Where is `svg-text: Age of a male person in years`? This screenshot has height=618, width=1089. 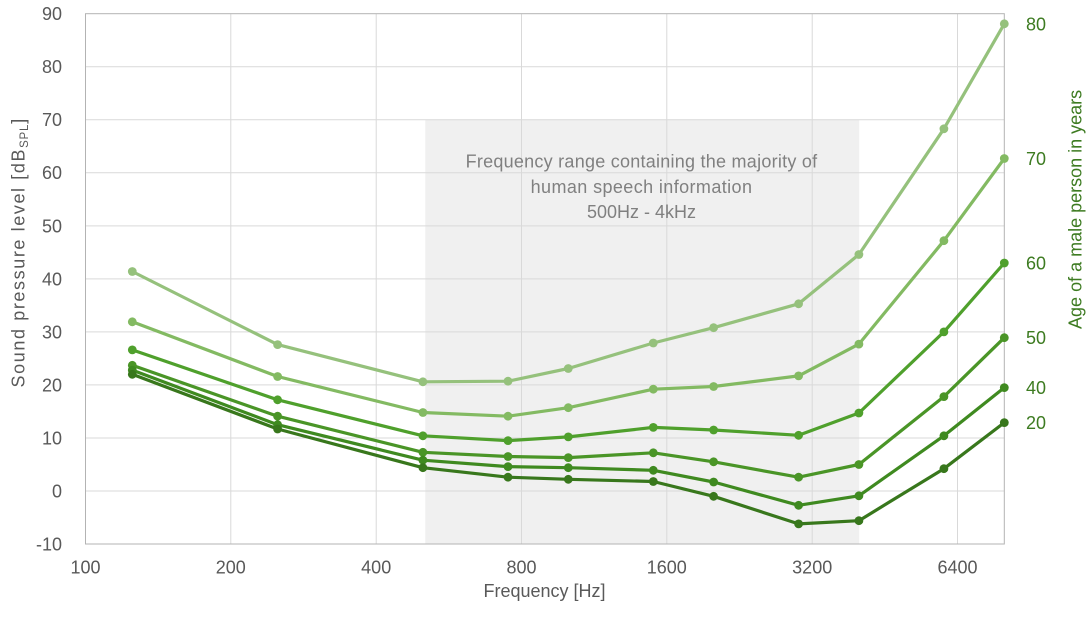 svg-text: Age of a male person in years is located at coordinates (1076, 209).